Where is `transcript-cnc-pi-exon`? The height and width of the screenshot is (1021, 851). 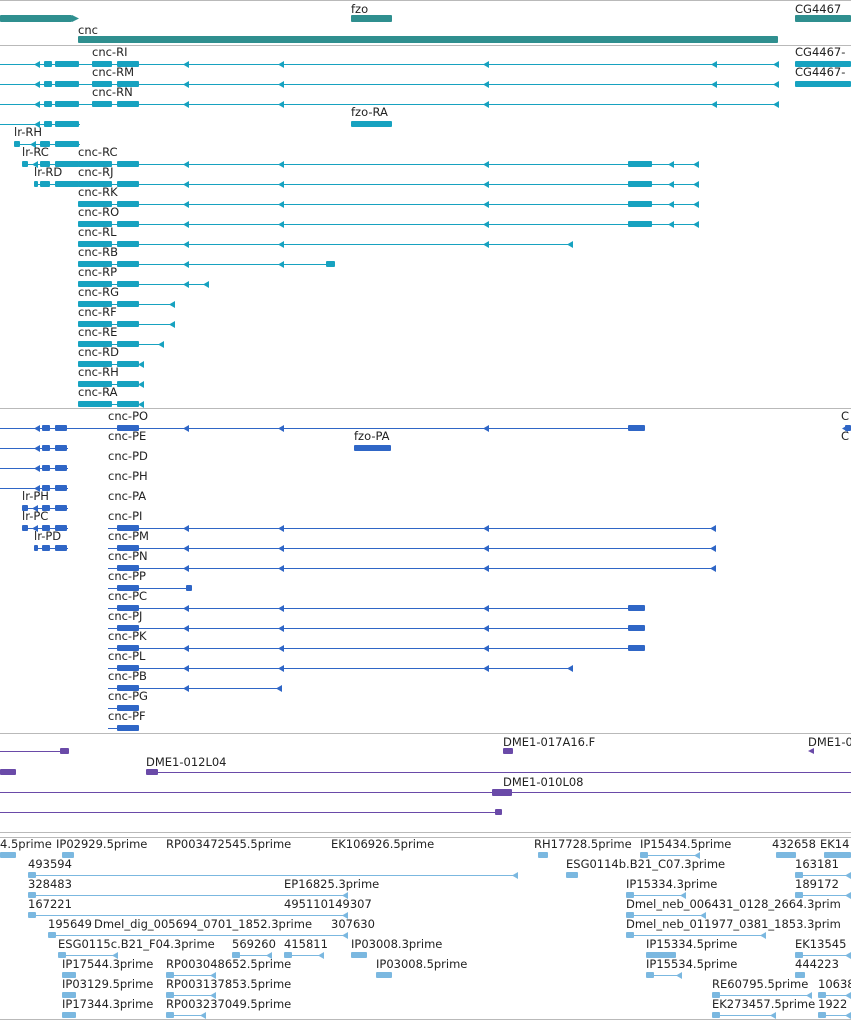 transcript-cnc-pi-exon is located at coordinates (128, 528).